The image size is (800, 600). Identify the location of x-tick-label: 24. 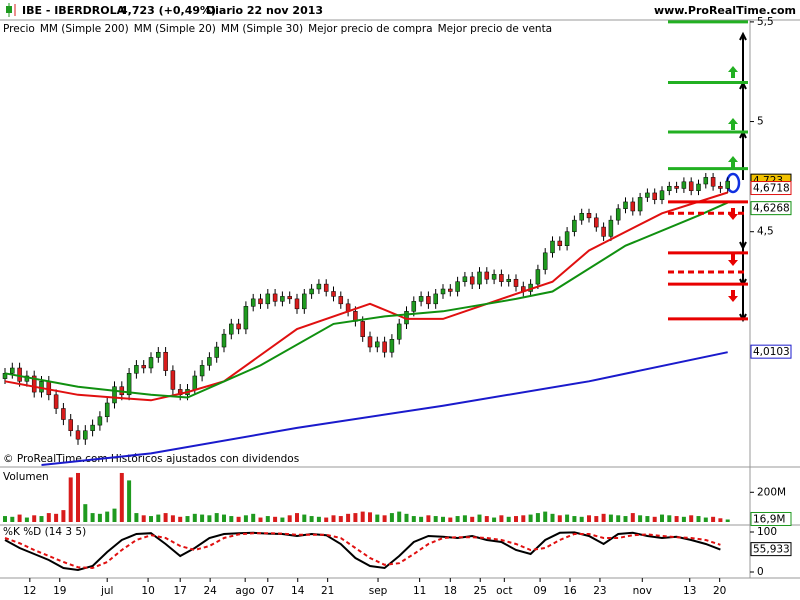
(210, 591).